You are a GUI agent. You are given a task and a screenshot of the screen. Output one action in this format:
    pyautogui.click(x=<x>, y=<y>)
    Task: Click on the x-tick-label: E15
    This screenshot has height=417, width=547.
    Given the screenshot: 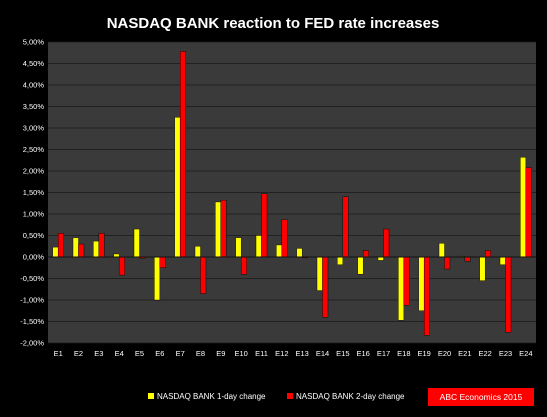 What is the action you would take?
    pyautogui.click(x=342, y=353)
    